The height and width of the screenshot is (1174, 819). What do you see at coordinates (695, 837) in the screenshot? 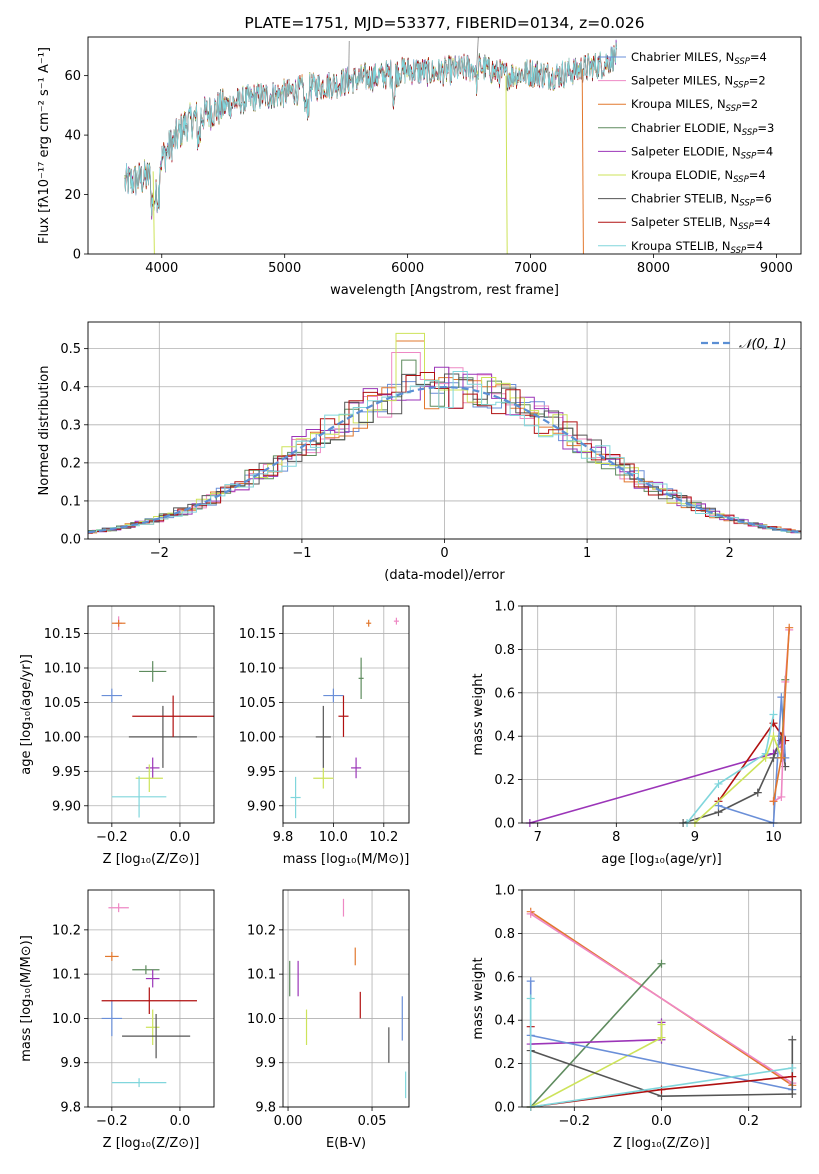
I see `x-tick-label: 9` at bounding box center [695, 837].